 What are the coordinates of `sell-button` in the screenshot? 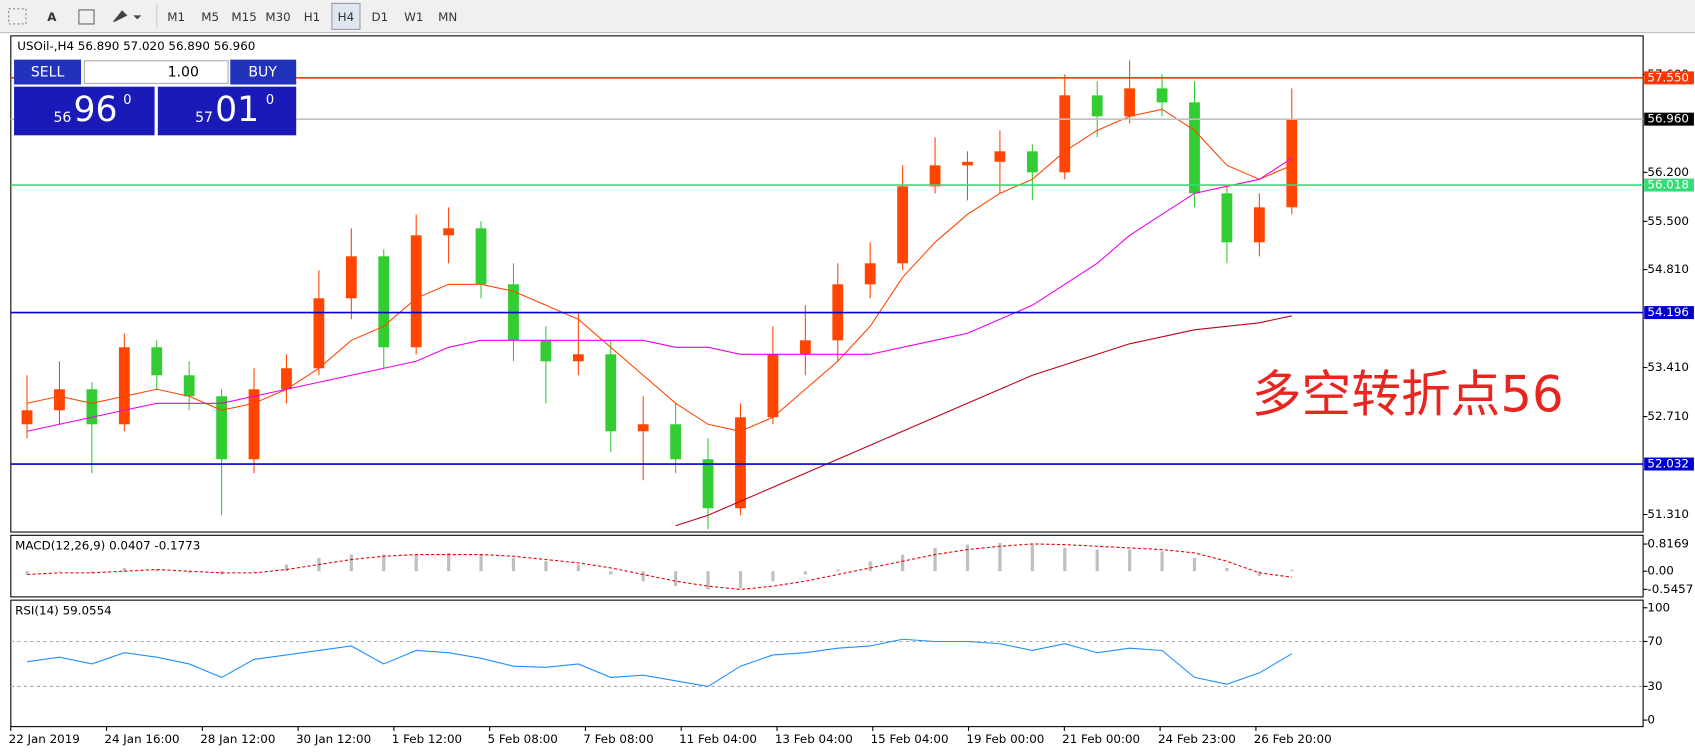 It's located at (48, 72).